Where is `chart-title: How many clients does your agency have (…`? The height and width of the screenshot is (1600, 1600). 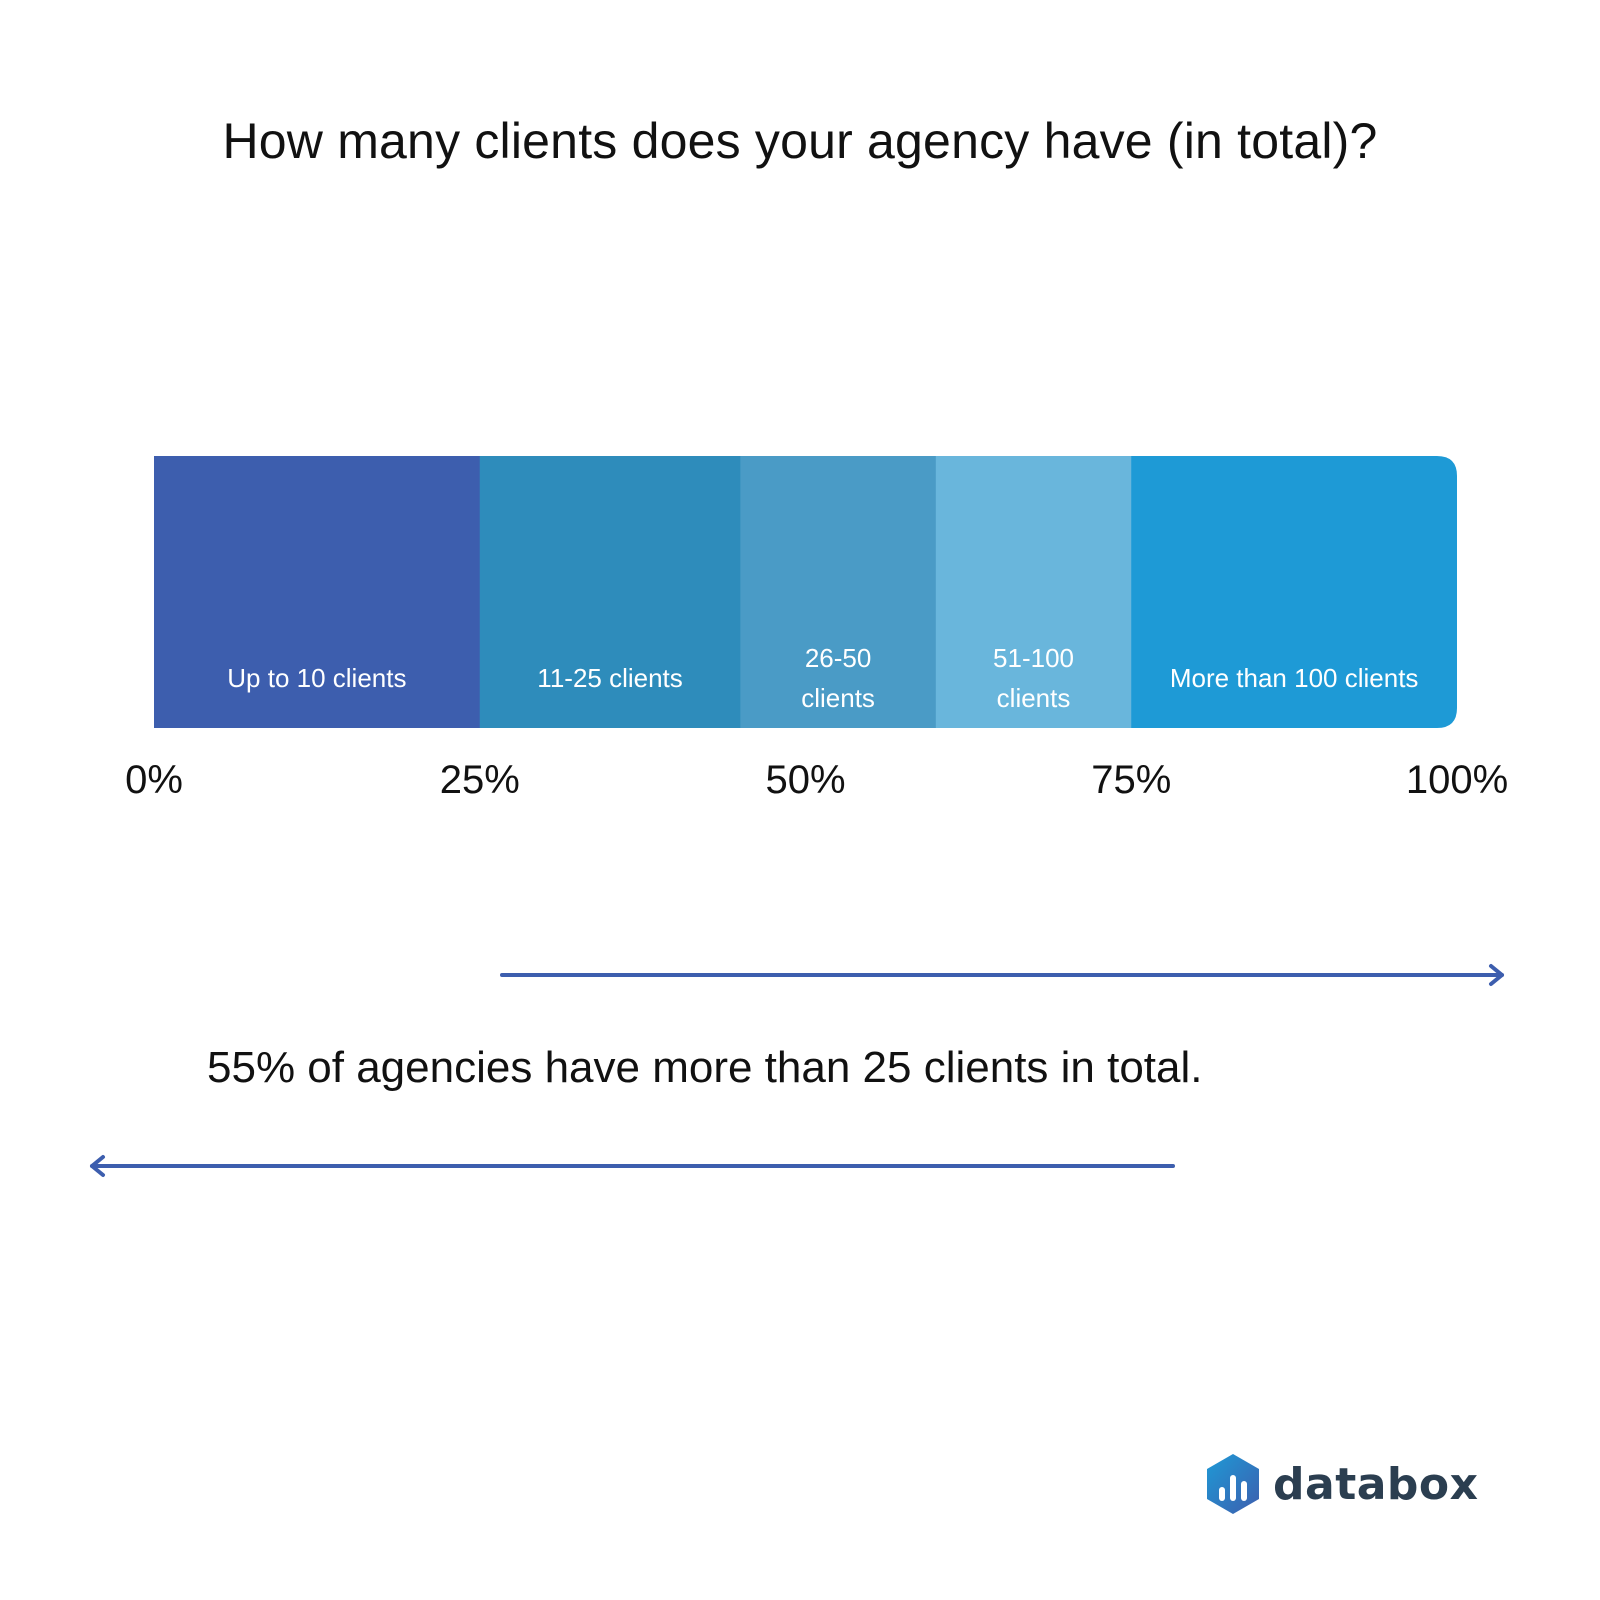
chart-title: How many clients does your agency have (… is located at coordinates (800, 141).